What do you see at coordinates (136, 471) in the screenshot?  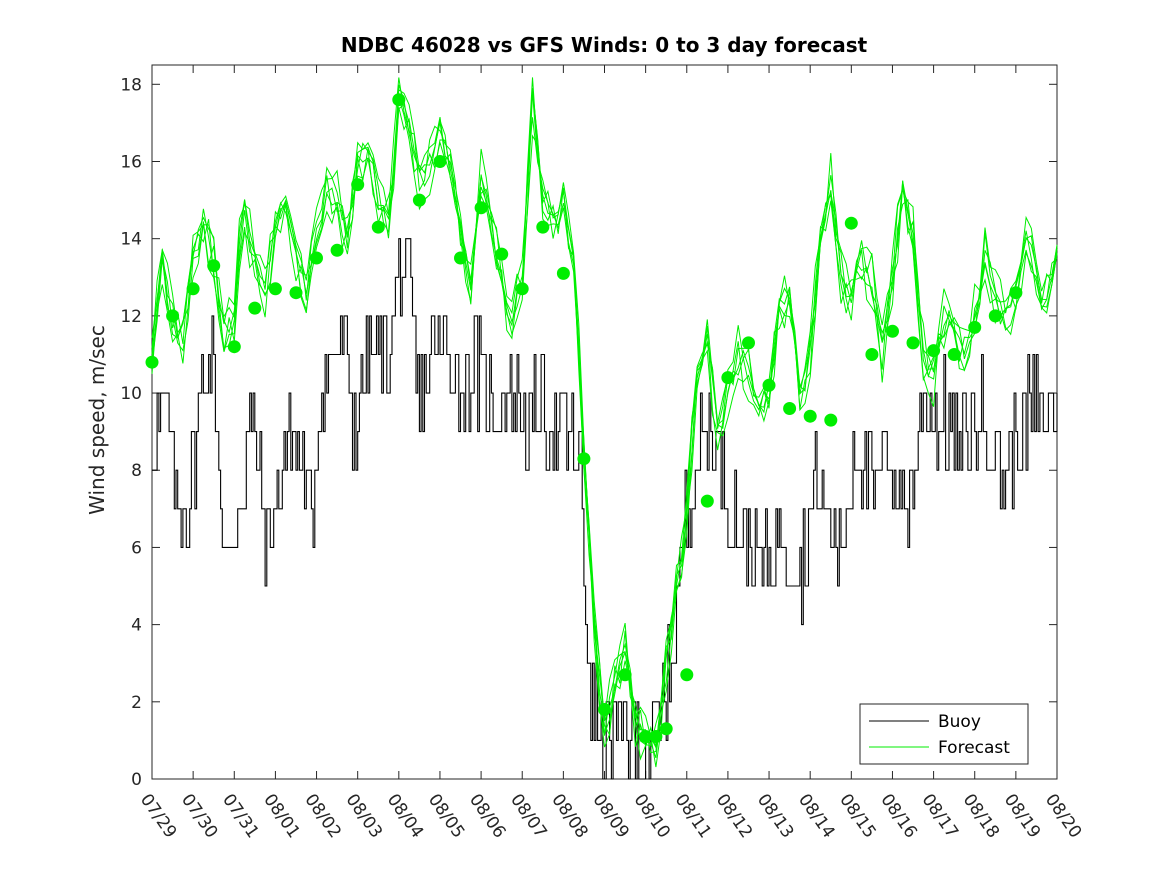 I see `y-tick-label: 8` at bounding box center [136, 471].